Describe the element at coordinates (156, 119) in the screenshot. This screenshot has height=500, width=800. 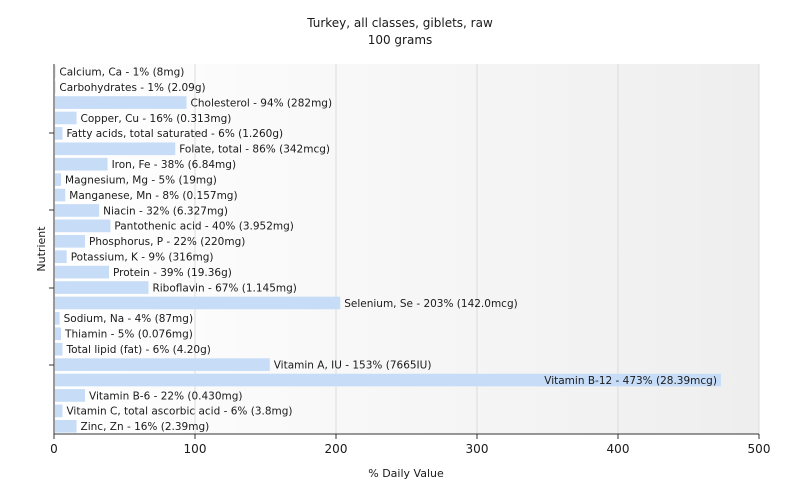
I see `bar-label: Copper, Cu - 16% (0.313mg)` at that location.